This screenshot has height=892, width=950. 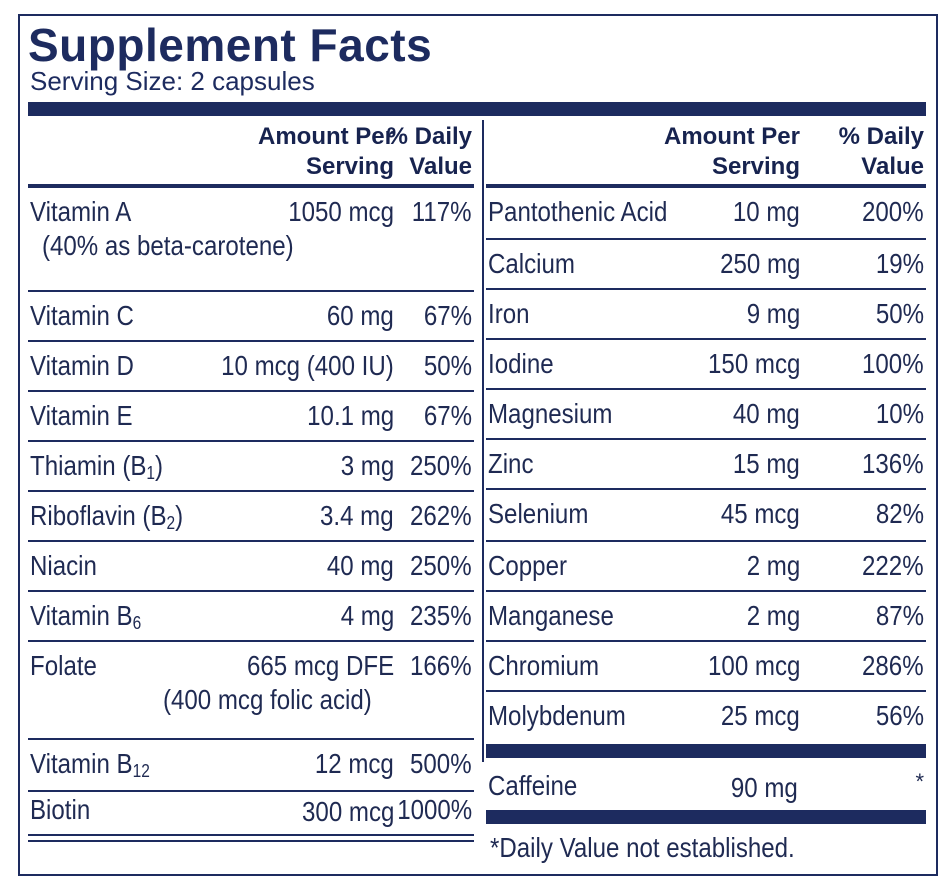 What do you see at coordinates (706, 265) in the screenshot?
I see `table-row: Calcium 250 mg 19%` at bounding box center [706, 265].